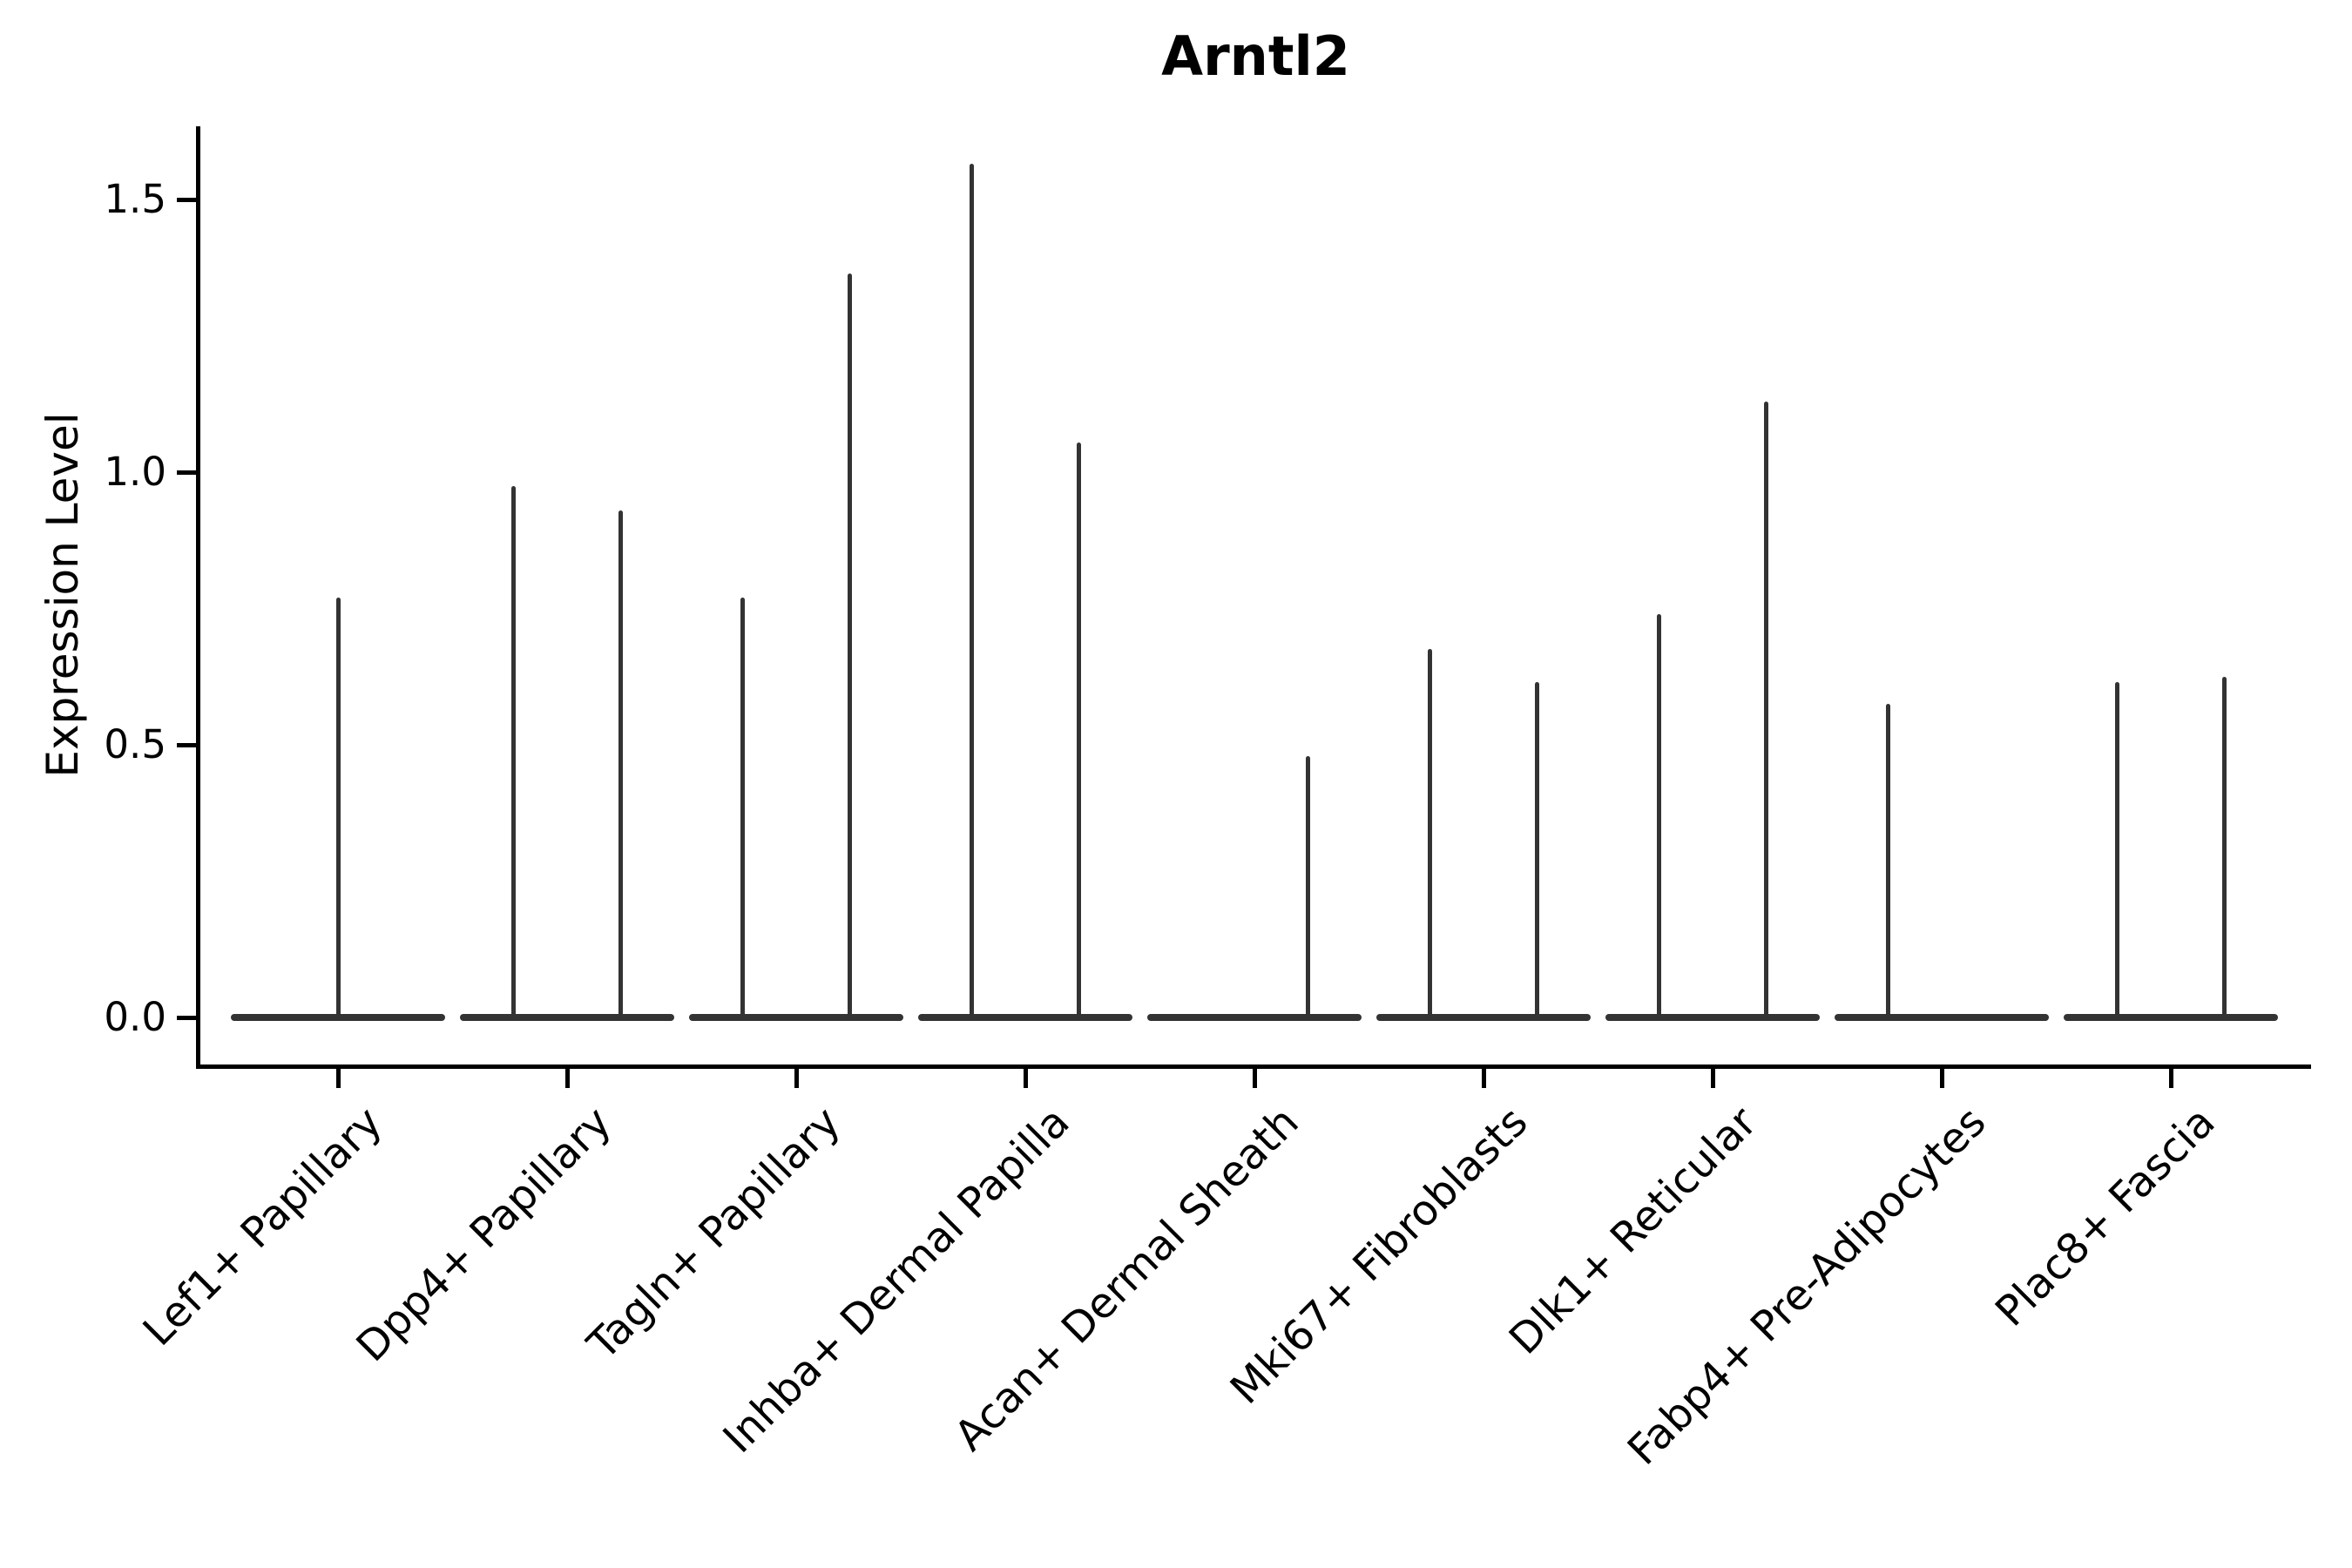  I want to click on y-axis-spine, so click(198, 597).